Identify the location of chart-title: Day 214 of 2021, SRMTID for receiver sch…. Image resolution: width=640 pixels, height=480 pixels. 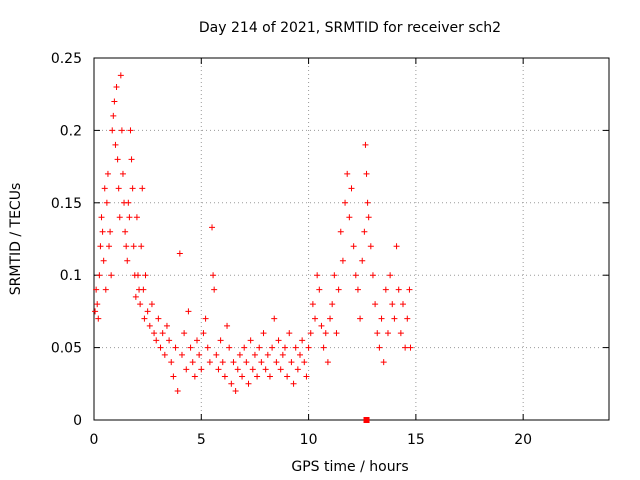
(350, 28).